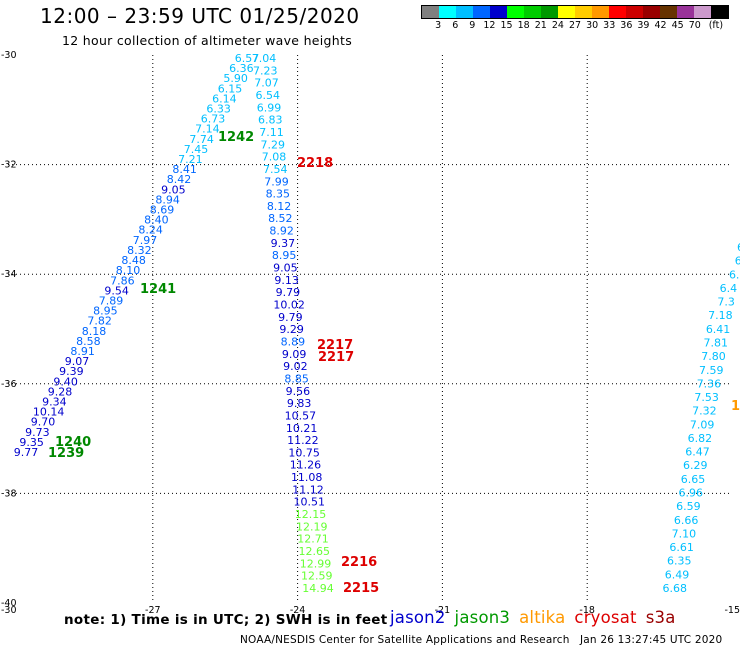 The image size is (740, 650). What do you see at coordinates (418, 617) in the screenshot?
I see `legend-item-jason2: jason2` at bounding box center [418, 617].